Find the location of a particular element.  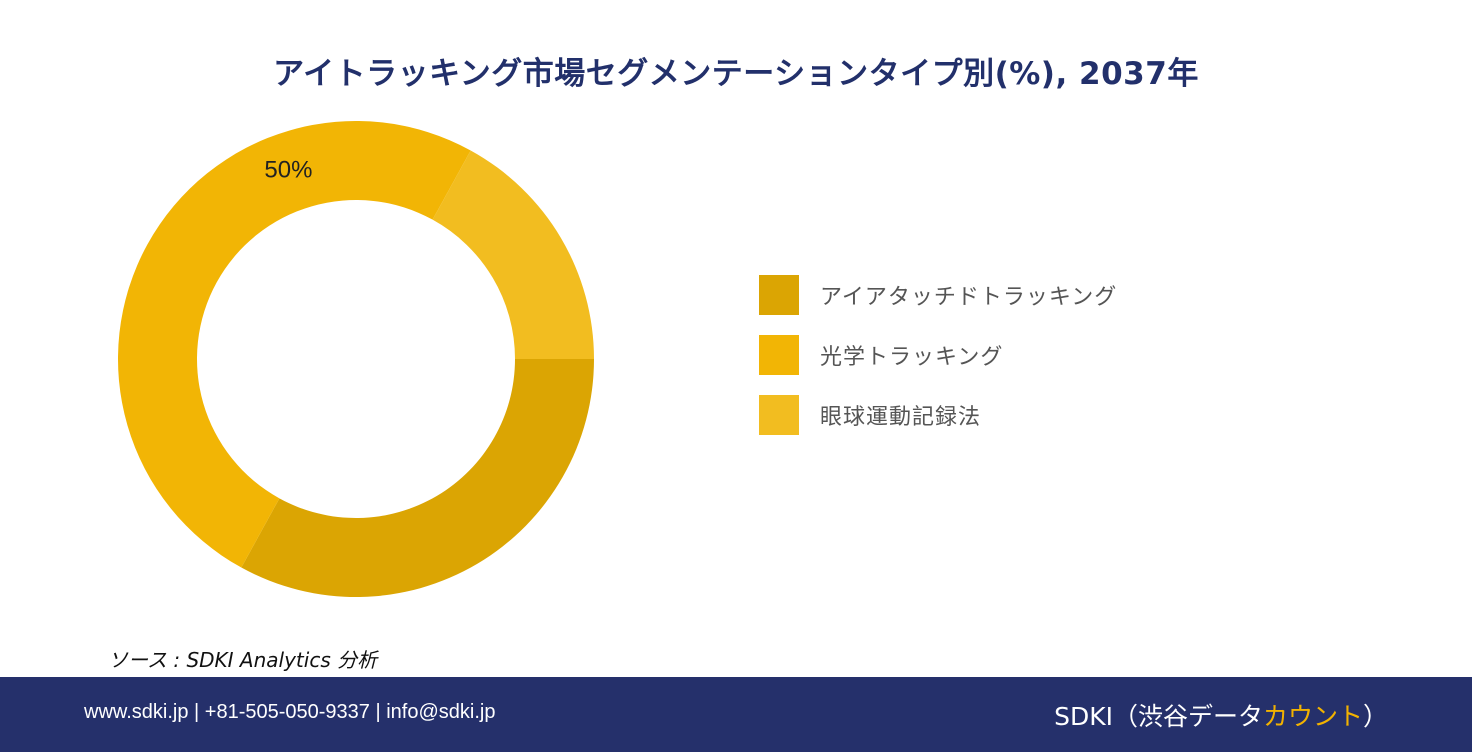

legend-item: 眼球運動記録法 is located at coordinates (938, 415).